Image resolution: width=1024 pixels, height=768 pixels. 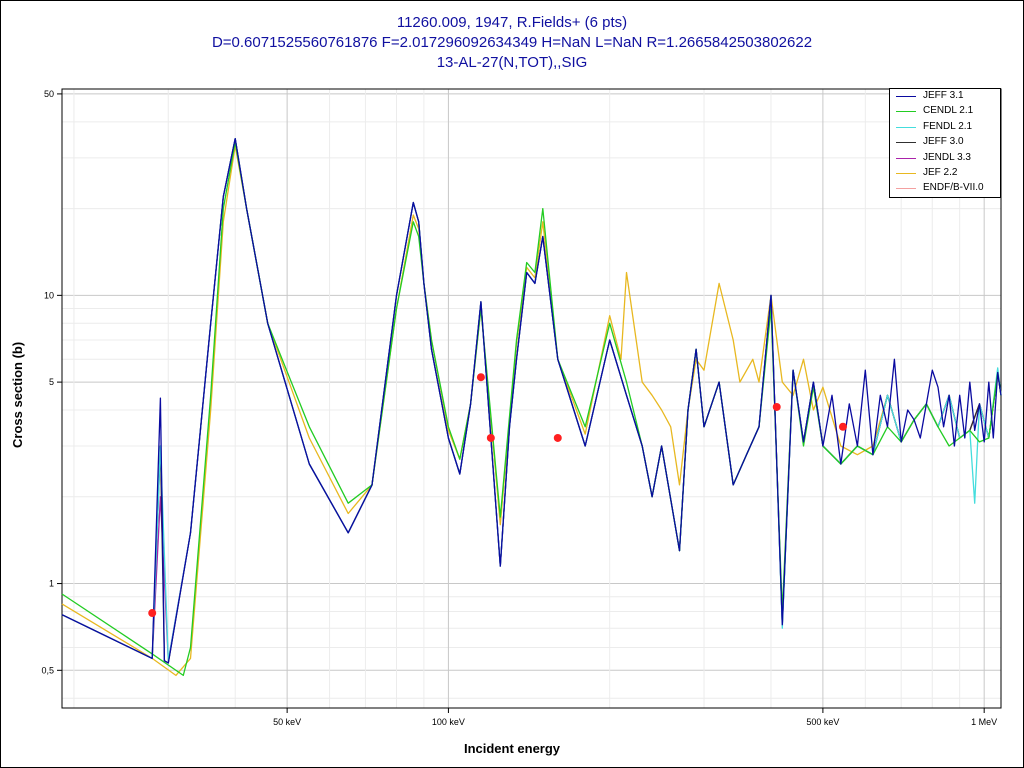 What do you see at coordinates (984, 722) in the screenshot?
I see `x-tick-label: 1 MeV` at bounding box center [984, 722].